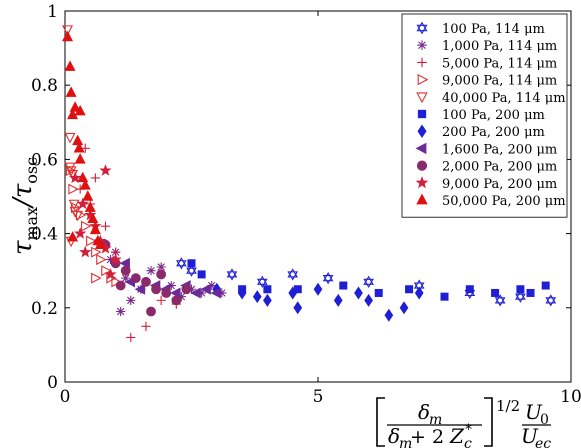  What do you see at coordinates (488, 422) in the screenshot?
I see `x-label-bracket-right` at bounding box center [488, 422].